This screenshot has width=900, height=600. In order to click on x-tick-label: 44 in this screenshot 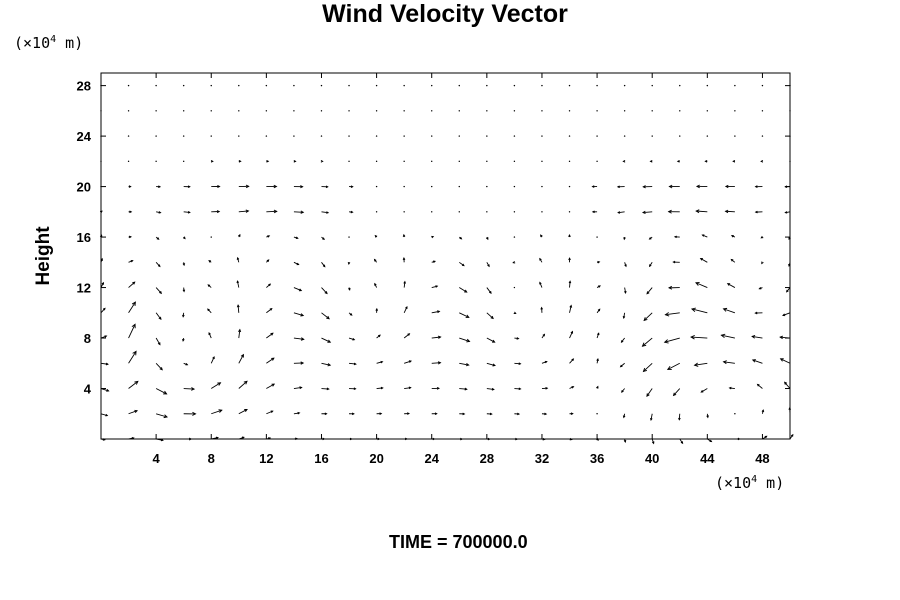, I will do `click(707, 458)`.